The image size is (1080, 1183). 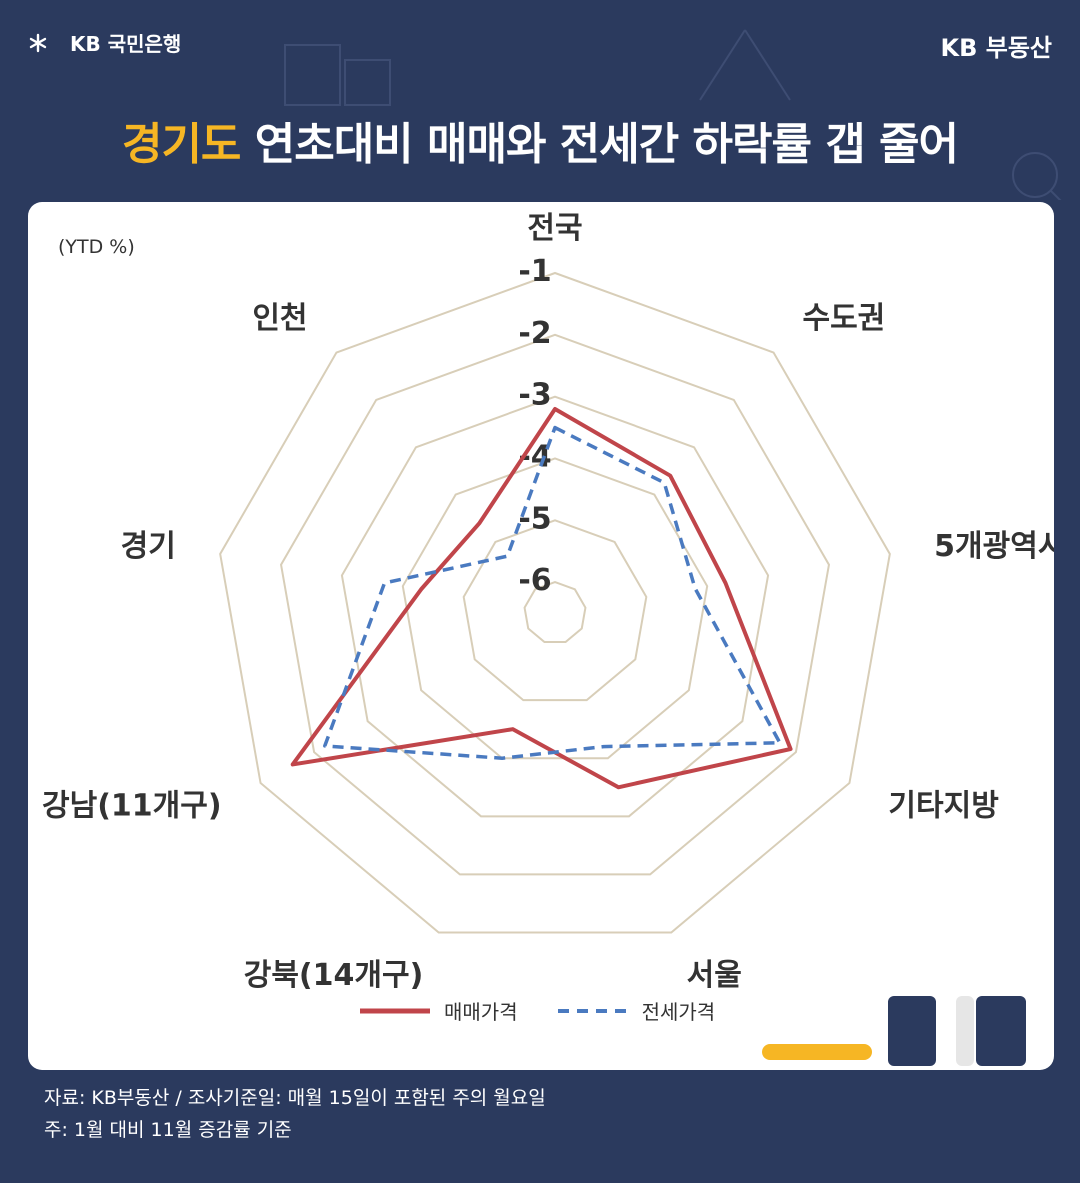 I want to click on r-tick-label: -3, so click(x=534, y=395).